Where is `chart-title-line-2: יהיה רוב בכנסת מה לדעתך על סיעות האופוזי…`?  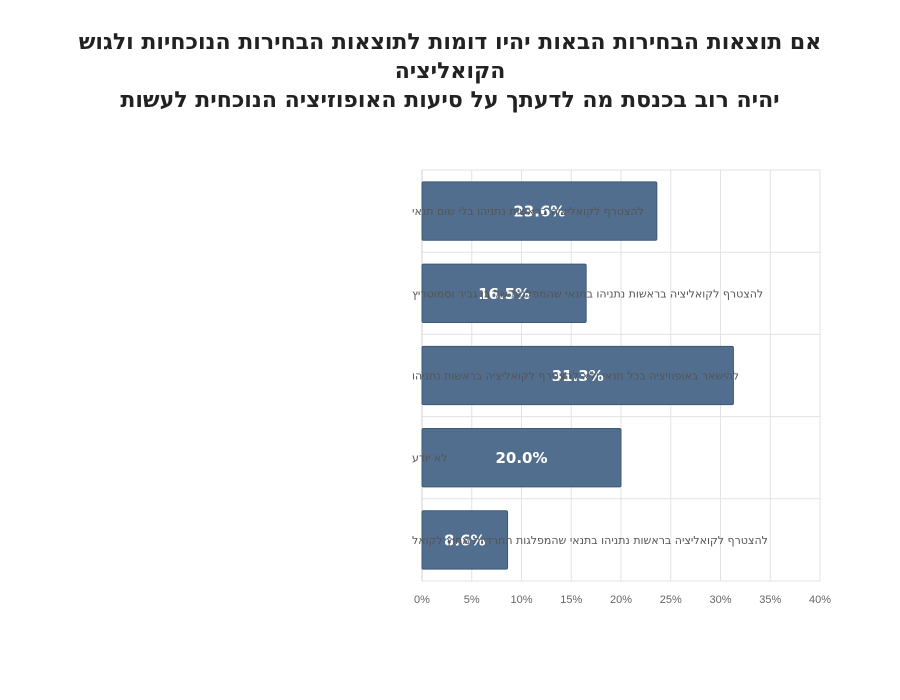 chart-title-line-2: יהיה רוב בכנסת מה לדעתך על סיעות האופוזי… is located at coordinates (450, 100).